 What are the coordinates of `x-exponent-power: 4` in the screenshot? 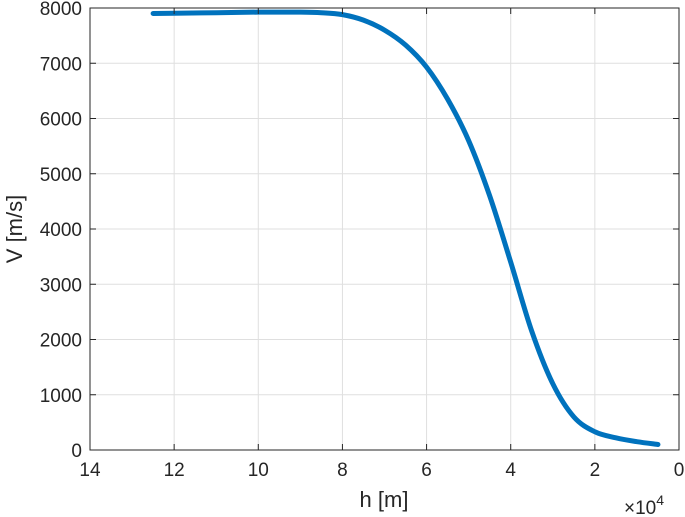 It's located at (660, 500).